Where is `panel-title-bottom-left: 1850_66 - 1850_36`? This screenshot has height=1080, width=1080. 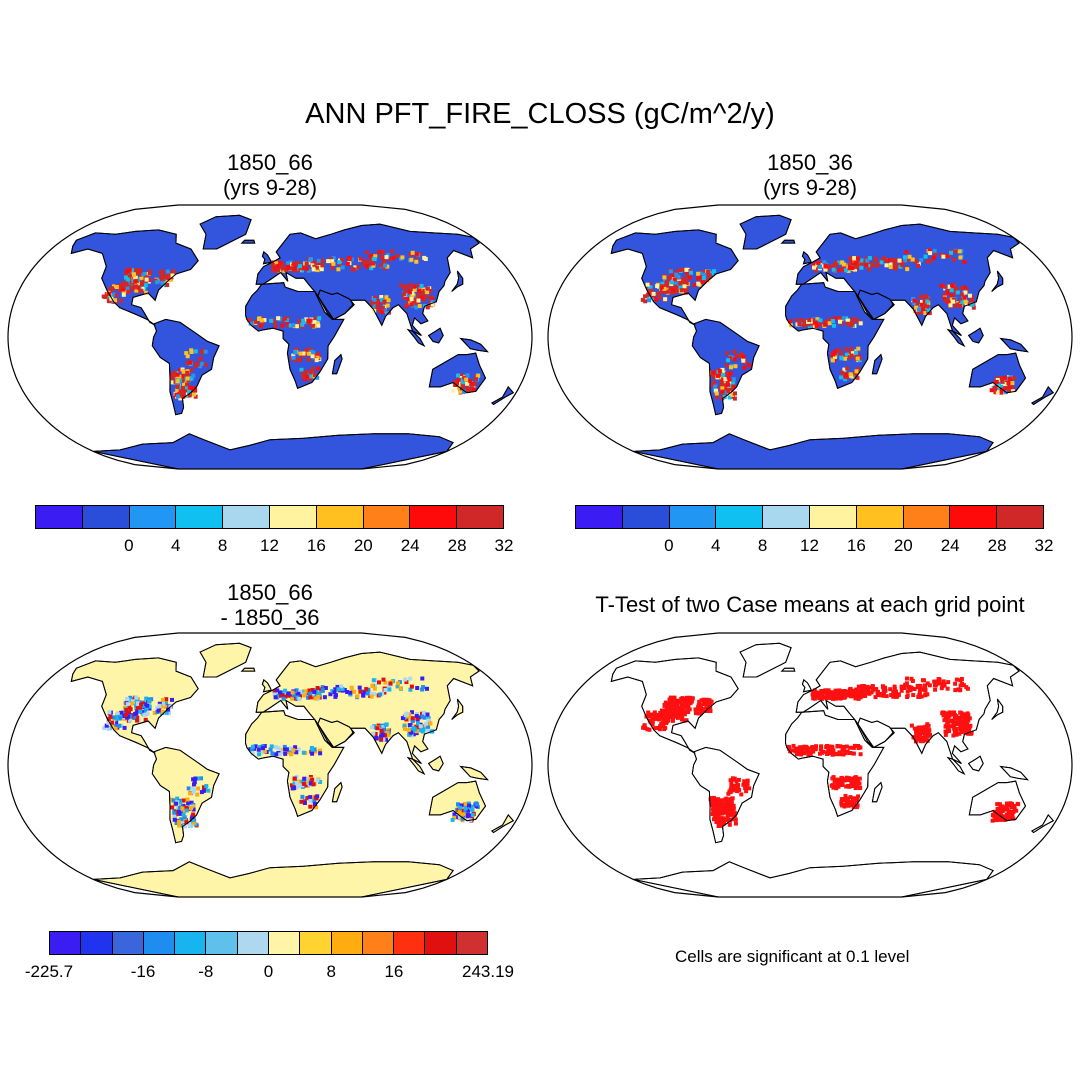 panel-title-bottom-left: 1850_66 - 1850_36 is located at coordinates (270, 605).